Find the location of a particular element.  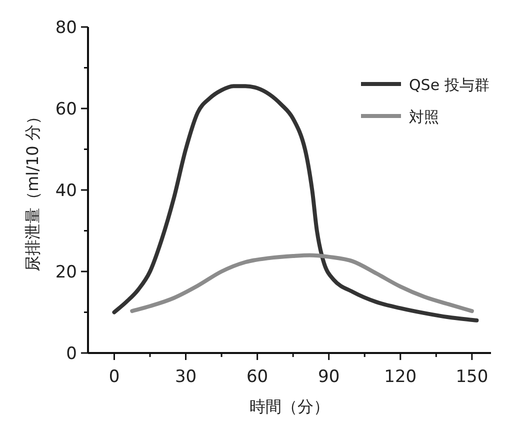

x-tick-label: 0 is located at coordinates (114, 377).